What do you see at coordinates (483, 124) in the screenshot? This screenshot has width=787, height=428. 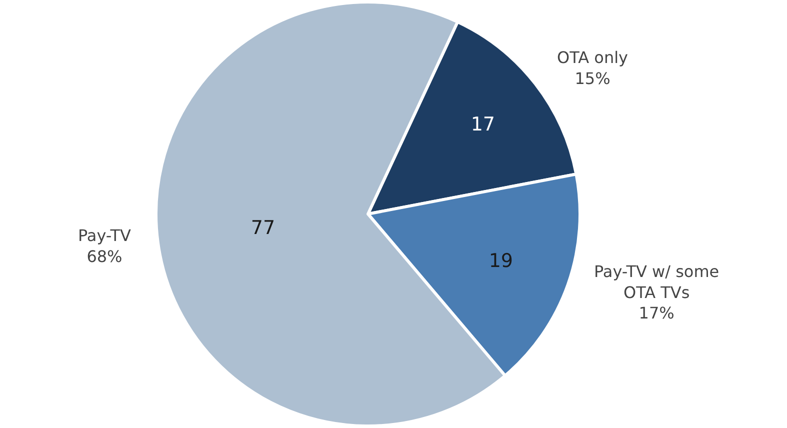 I see `data-label: 17` at bounding box center [483, 124].